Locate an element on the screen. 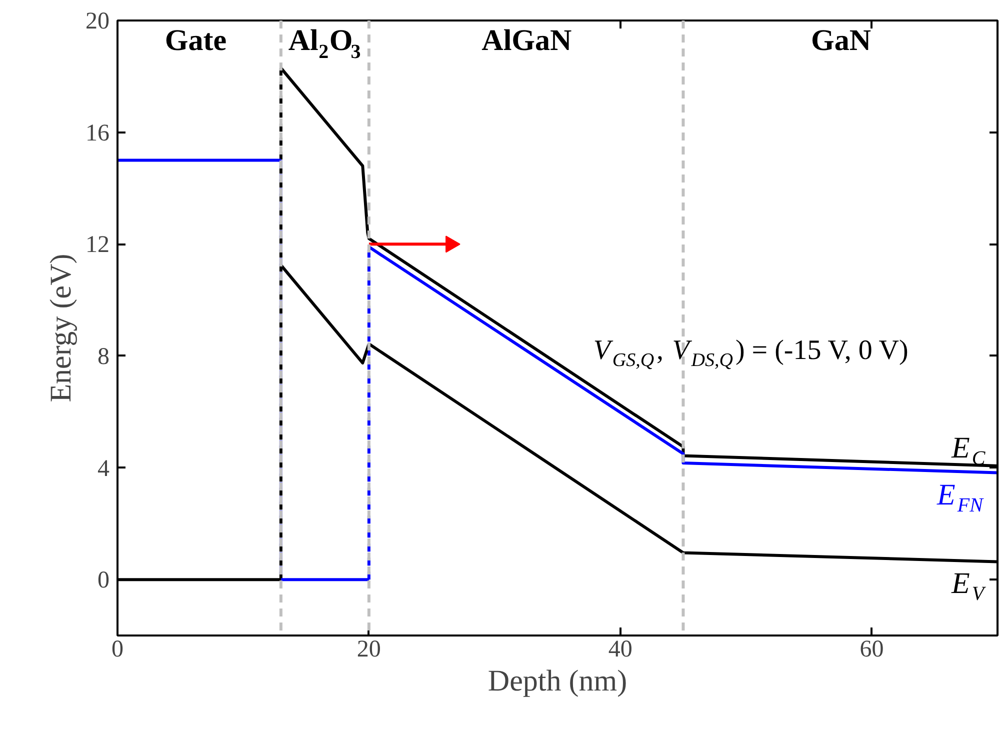 The image size is (999, 735). x-tick-label: 20 is located at coordinates (368, 649).